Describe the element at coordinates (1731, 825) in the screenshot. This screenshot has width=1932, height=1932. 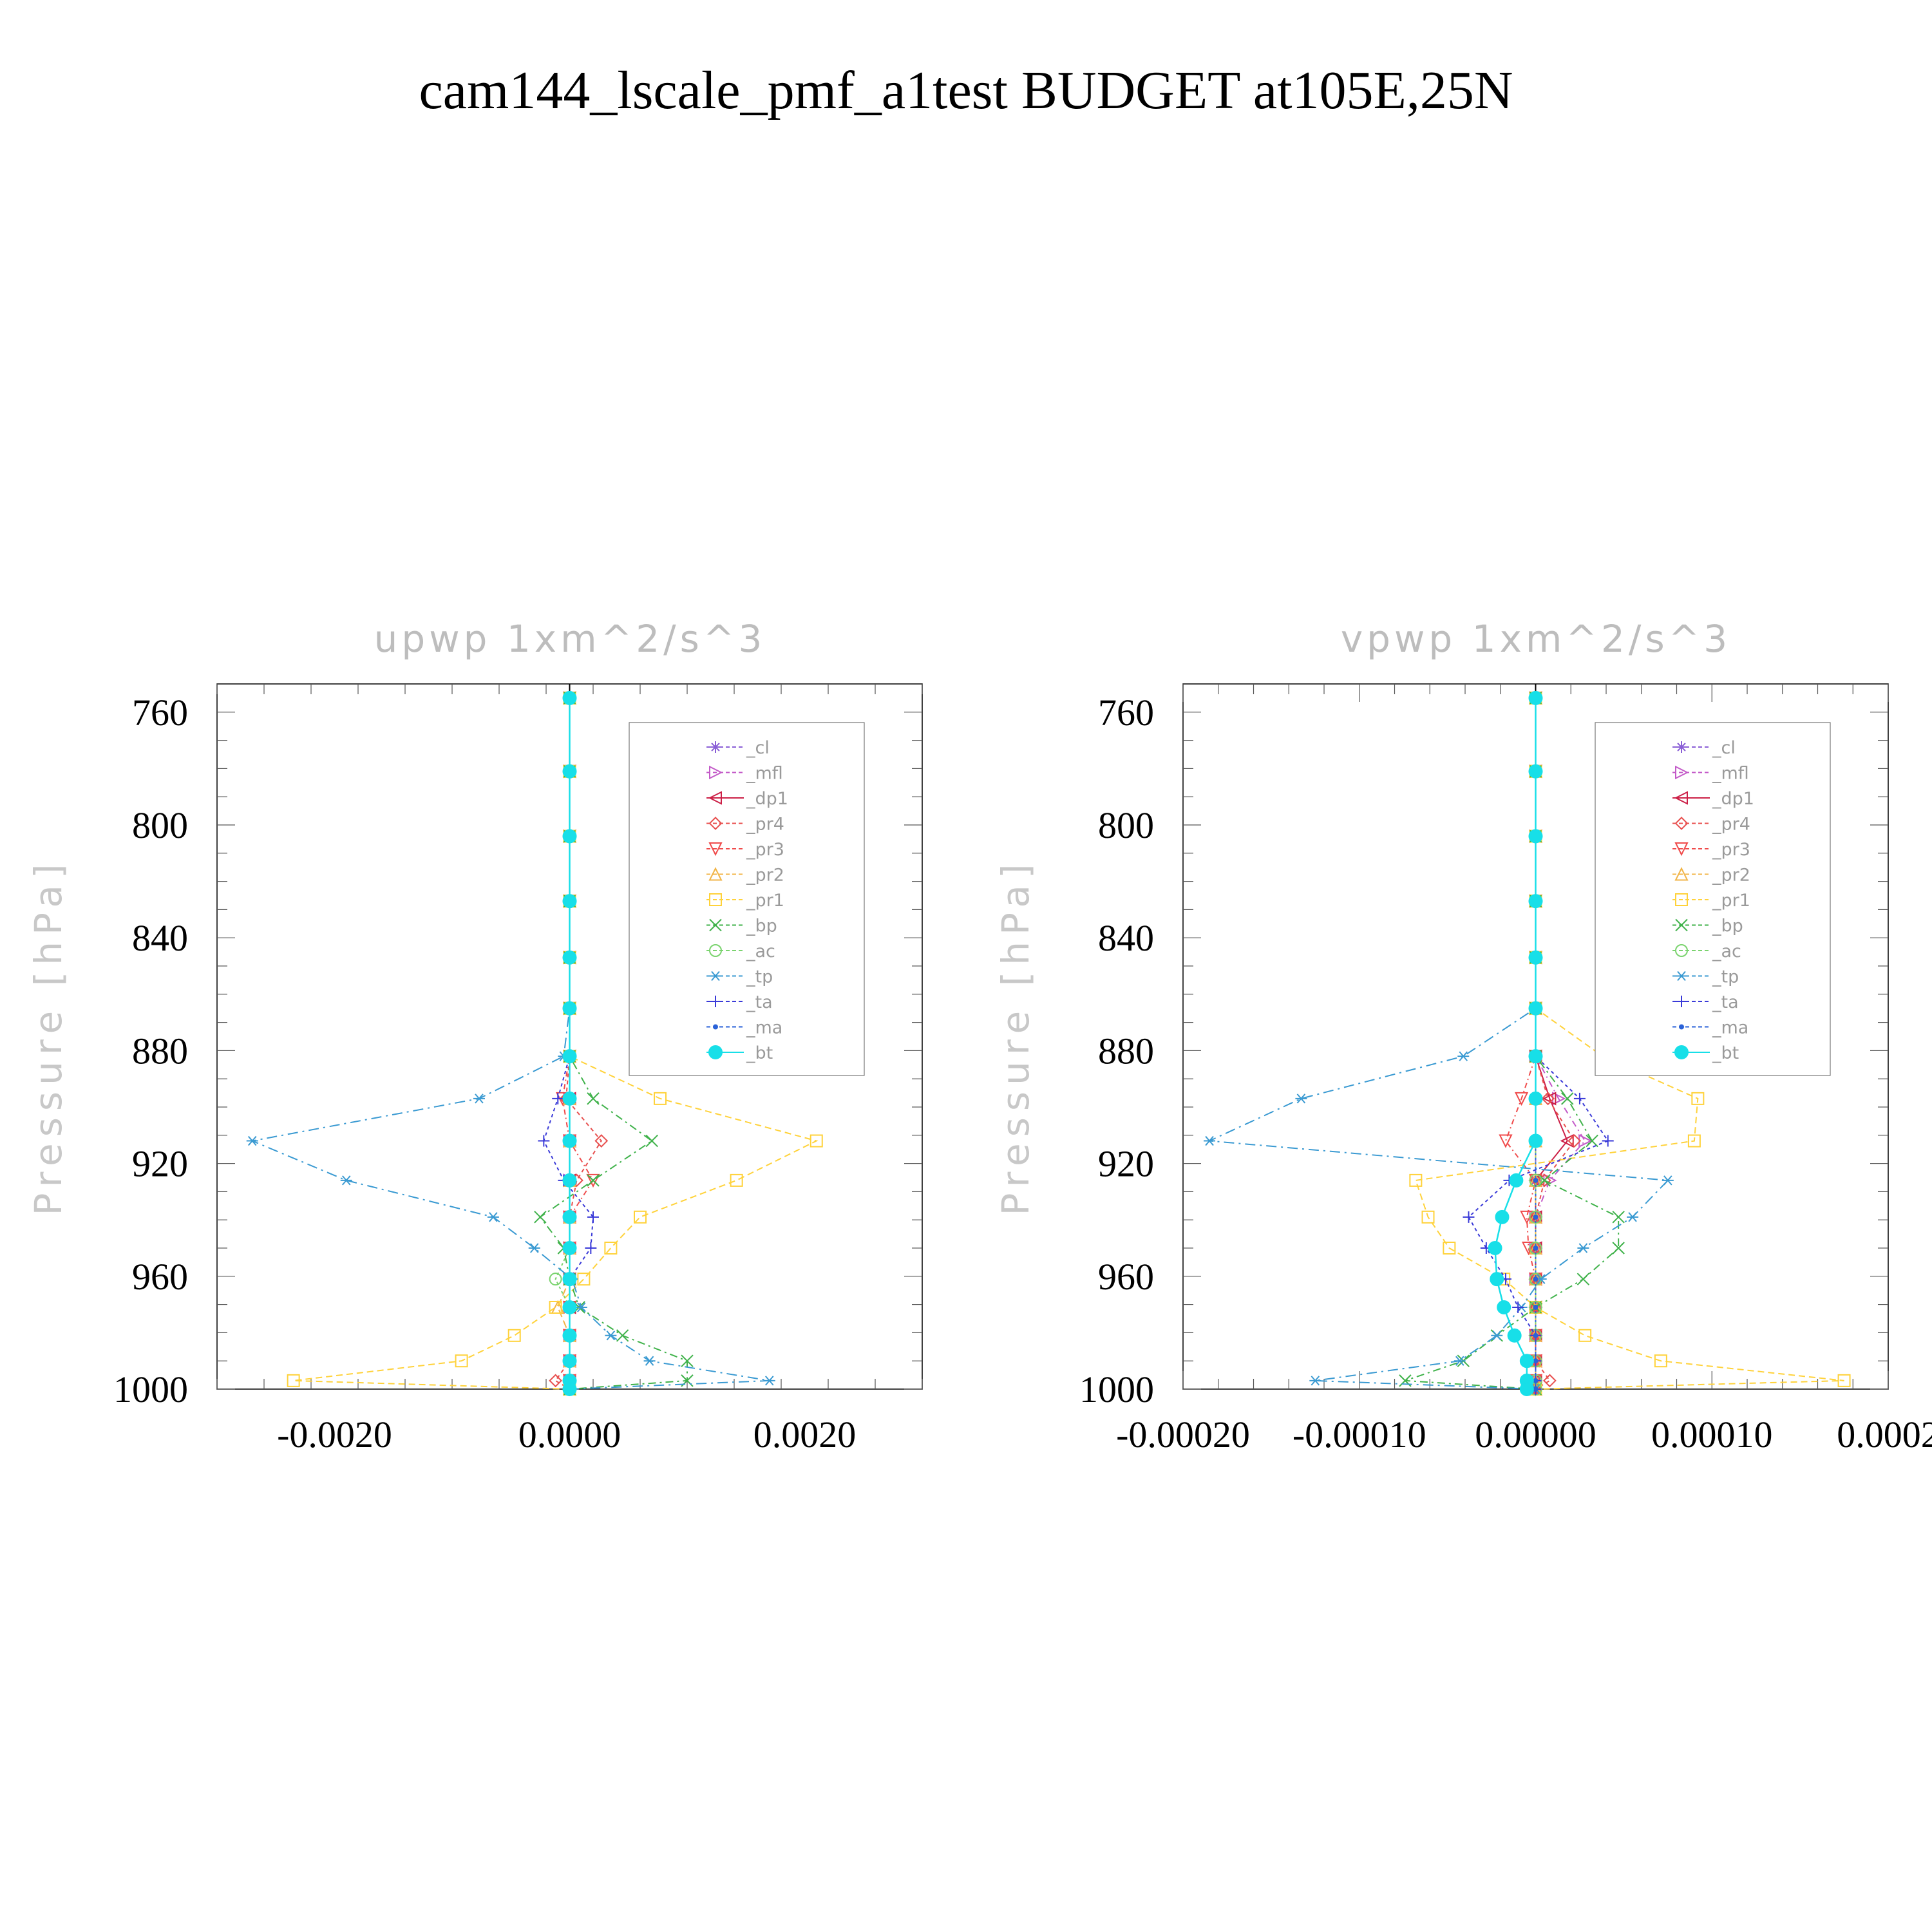
I see `legend-label-pr4: _pr4` at that location.